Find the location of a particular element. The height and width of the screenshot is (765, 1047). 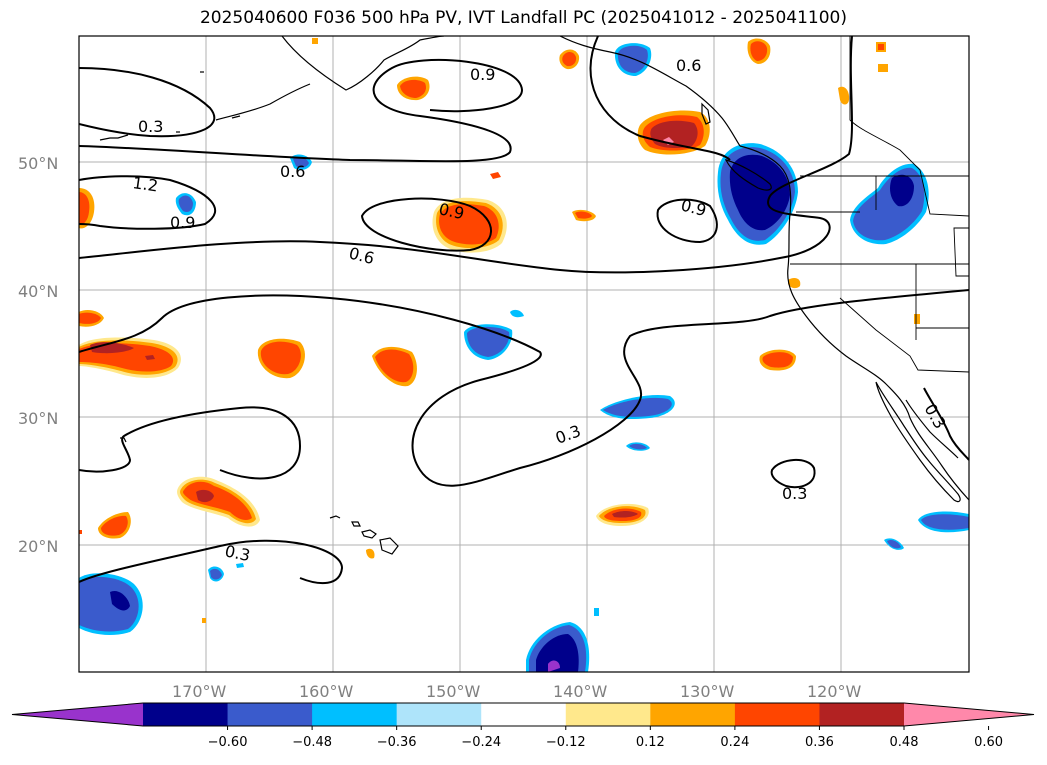

colorbar-tick-label: 0.48 is located at coordinates (904, 742).